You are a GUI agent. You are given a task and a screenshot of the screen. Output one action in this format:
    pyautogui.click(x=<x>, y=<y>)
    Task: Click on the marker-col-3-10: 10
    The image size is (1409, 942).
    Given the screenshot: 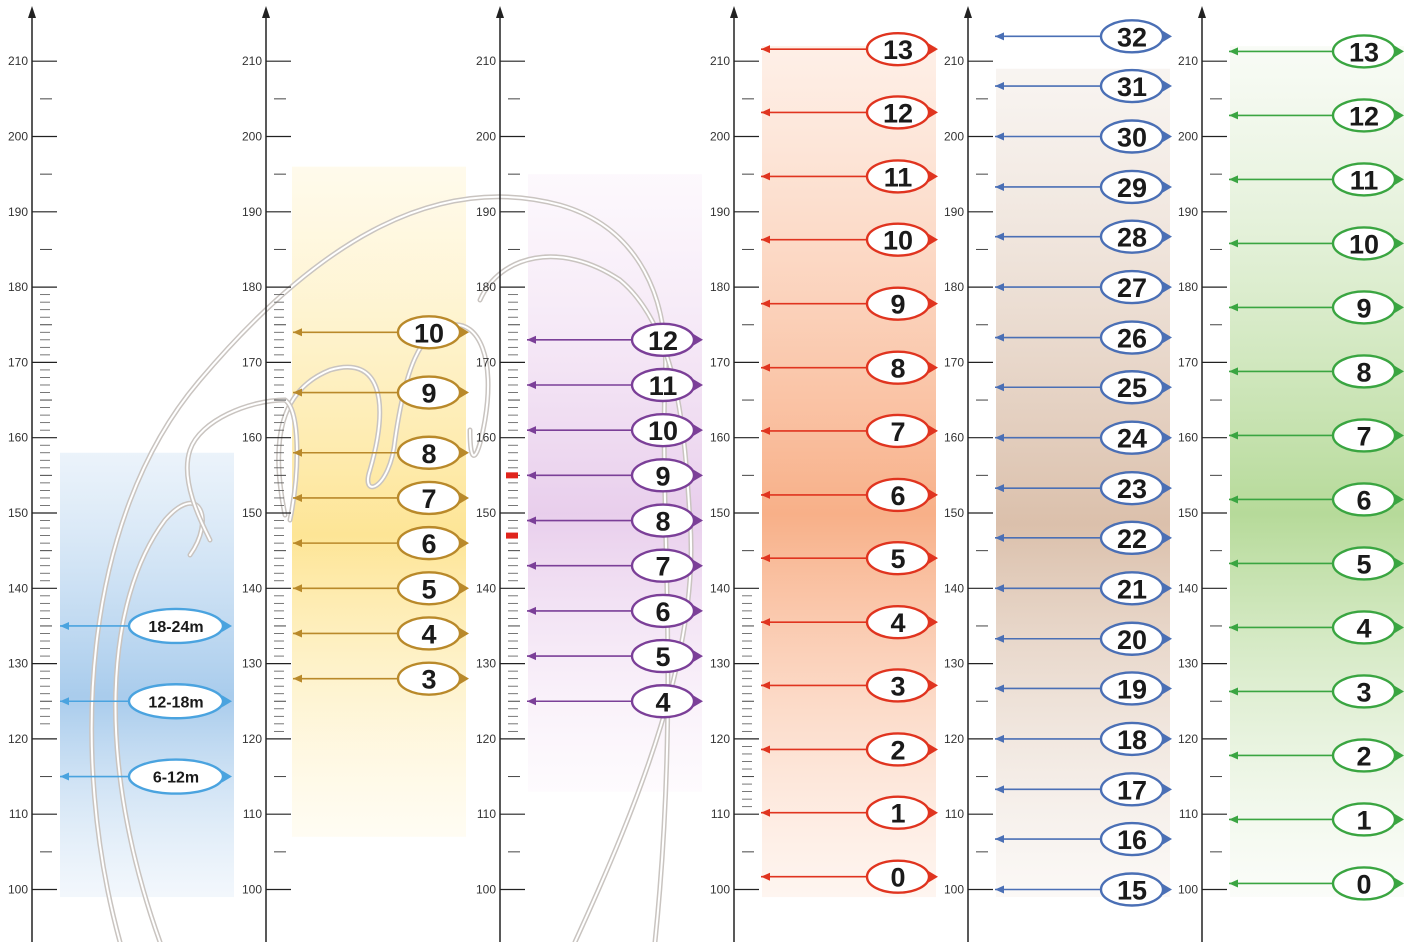 What is the action you would take?
    pyautogui.click(x=615, y=430)
    